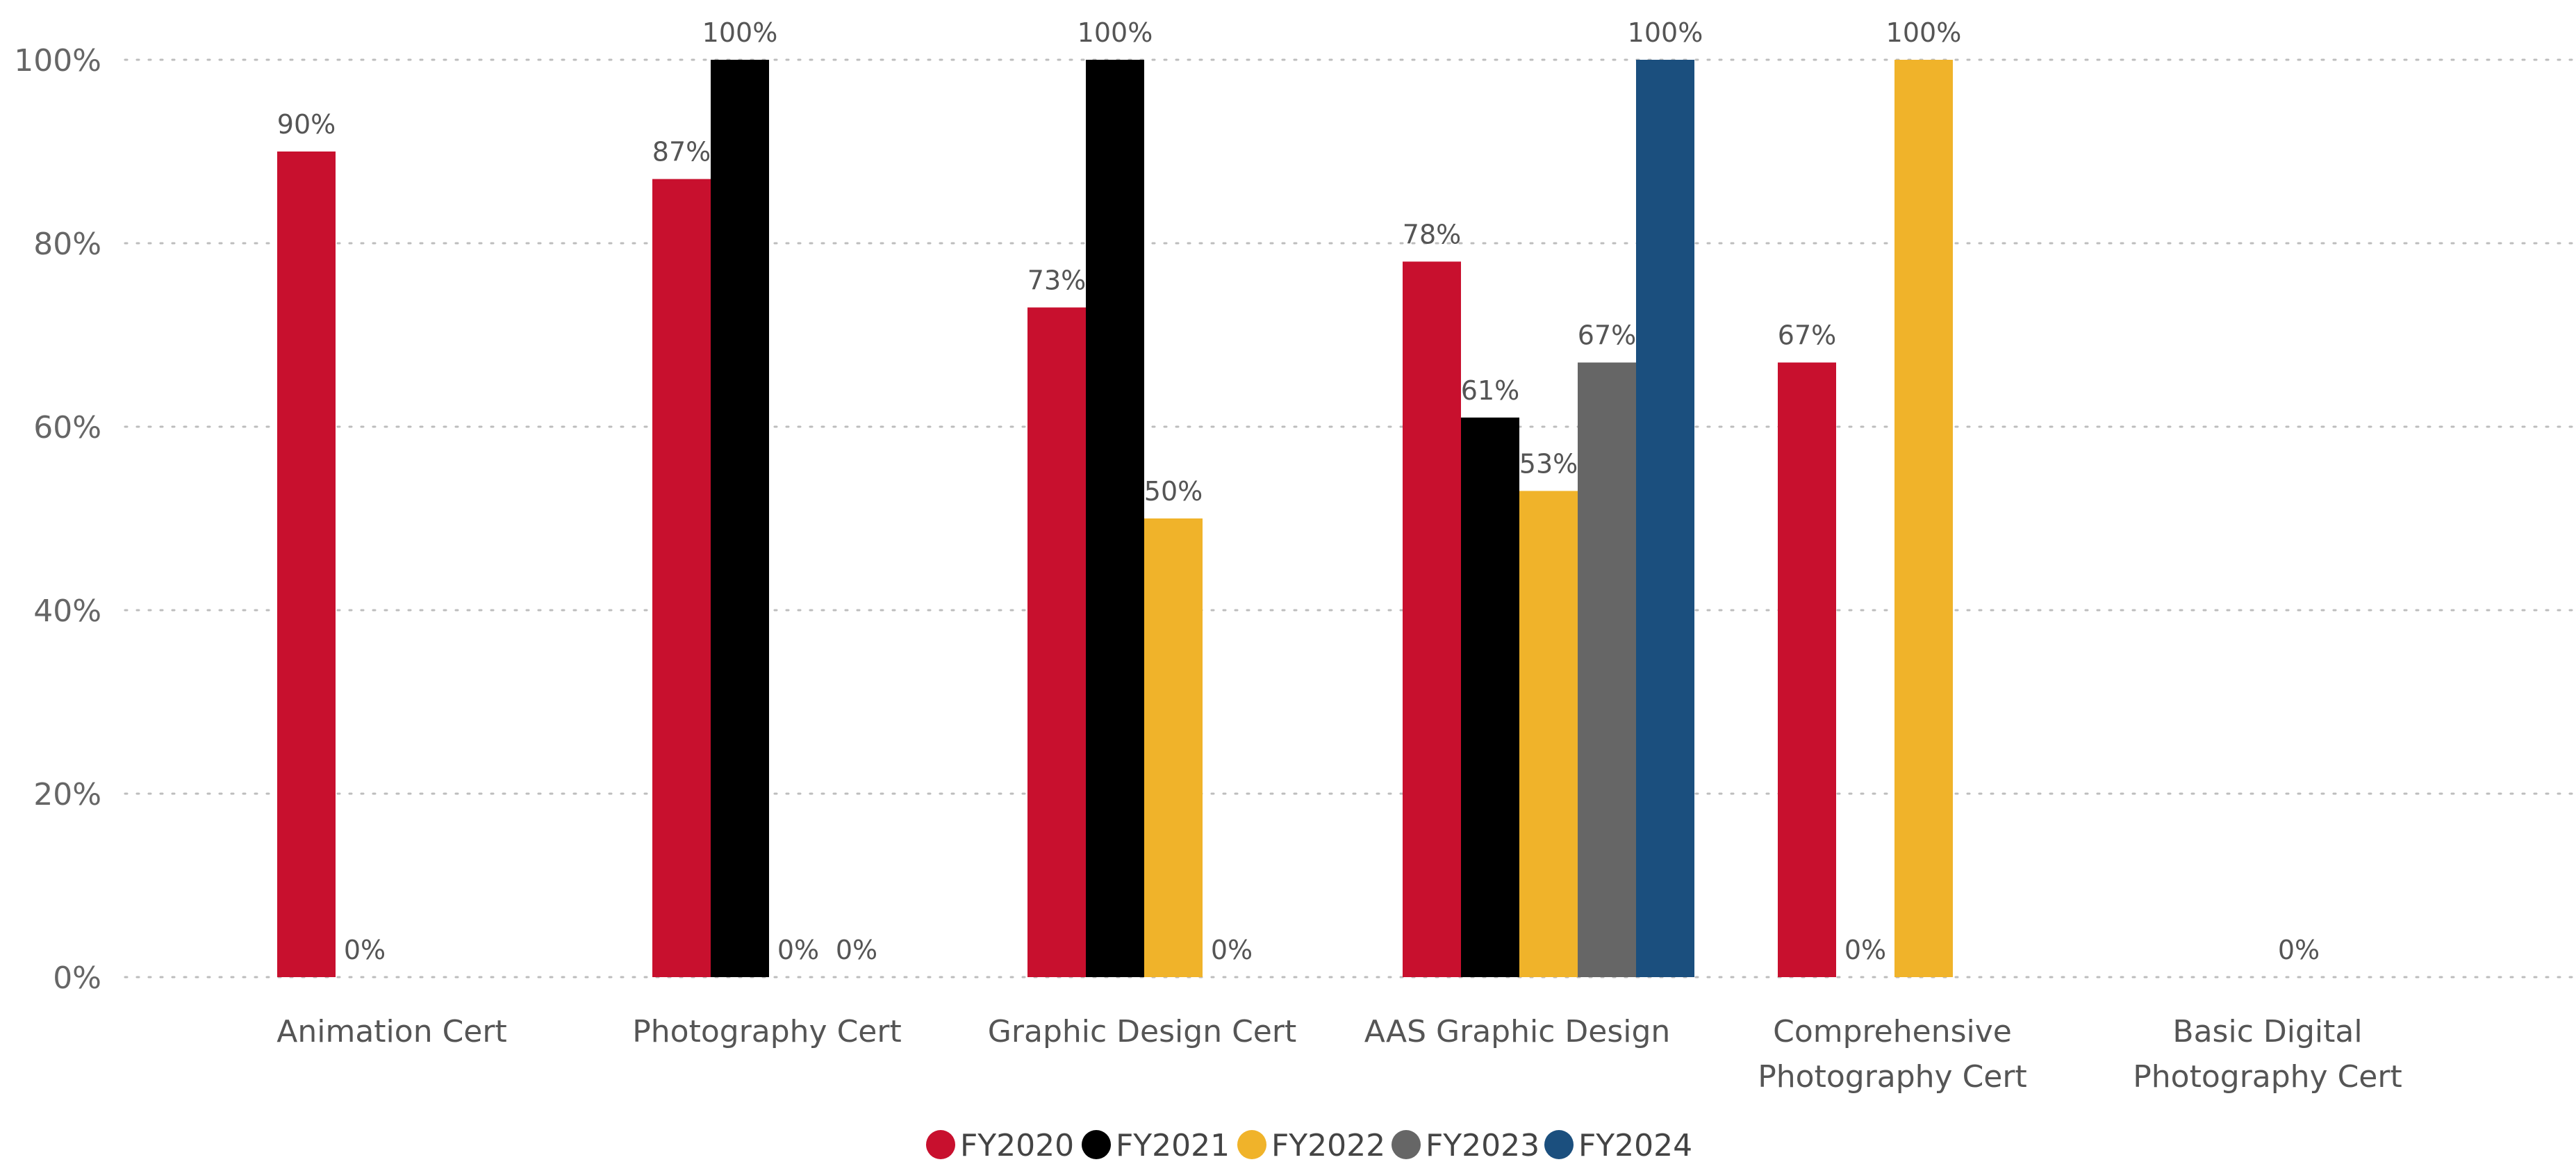 The height and width of the screenshot is (1162, 2576). I want to click on legend-label: FY2024, so click(1635, 1145).